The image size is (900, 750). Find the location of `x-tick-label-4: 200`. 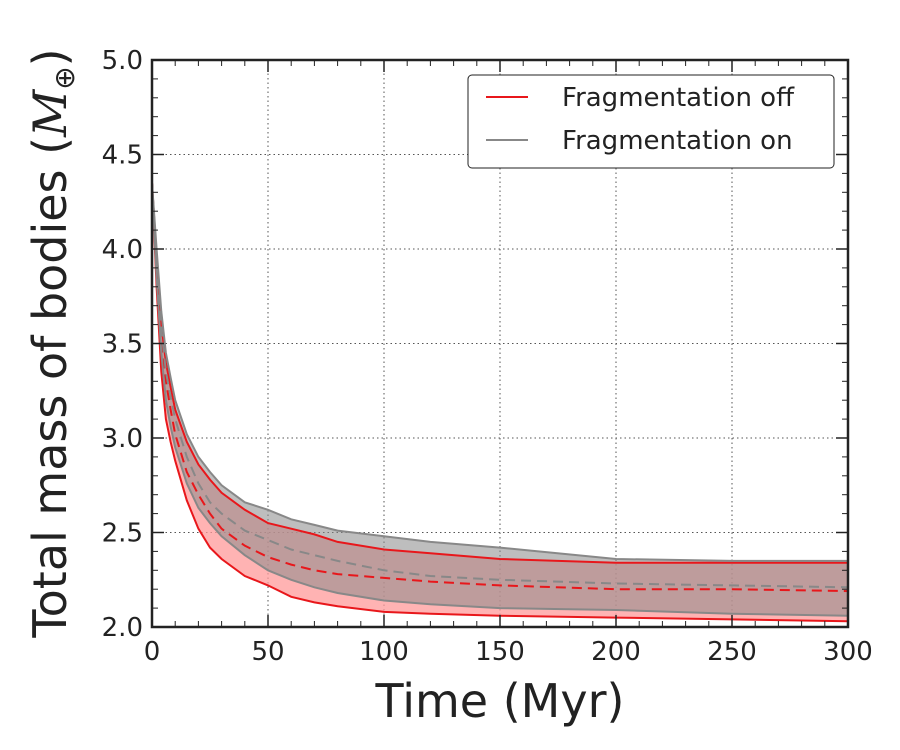

x-tick-label-4: 200 is located at coordinates (616, 652).